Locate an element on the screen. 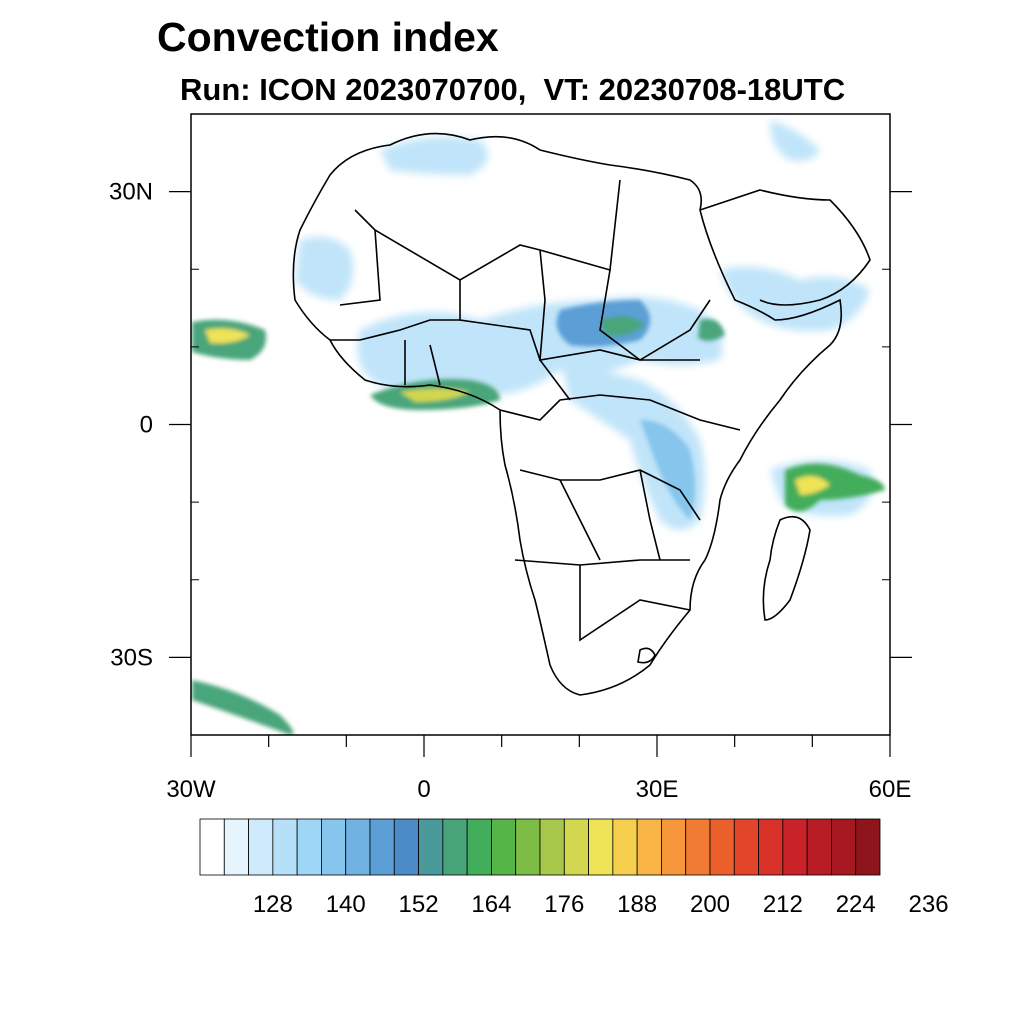 This screenshot has height=1024, width=1024. lon-tick-label: 0 is located at coordinates (423, 789).